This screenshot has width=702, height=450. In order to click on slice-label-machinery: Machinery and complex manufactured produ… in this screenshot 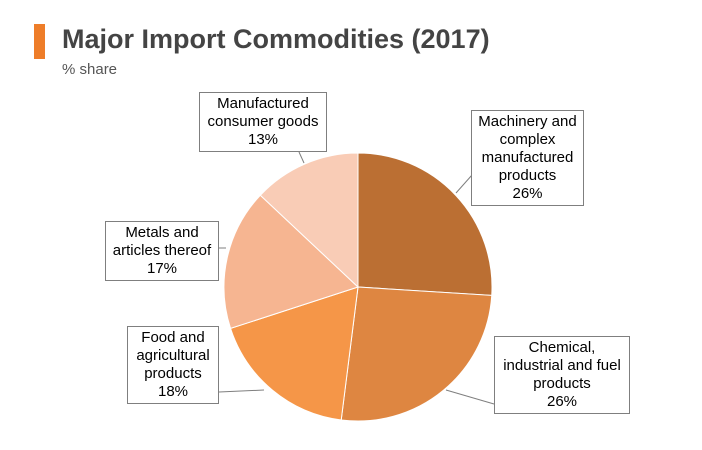, I will do `click(527, 158)`.